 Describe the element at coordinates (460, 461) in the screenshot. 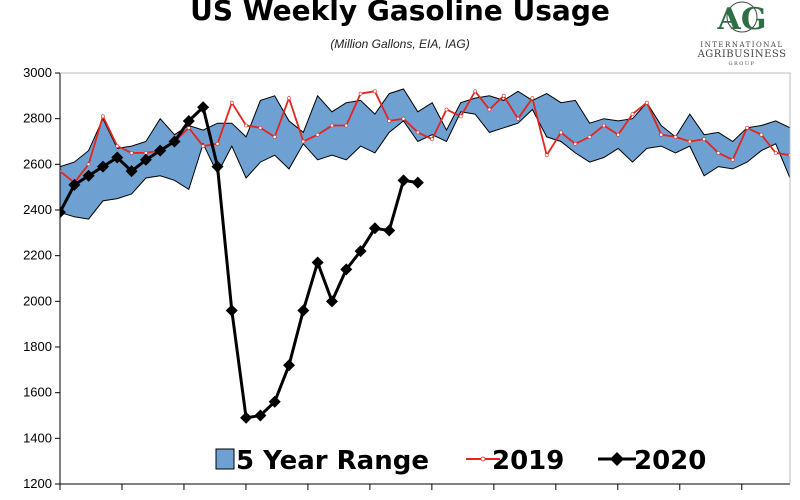

I see `legend: 5 Year Range 2019 2020` at that location.